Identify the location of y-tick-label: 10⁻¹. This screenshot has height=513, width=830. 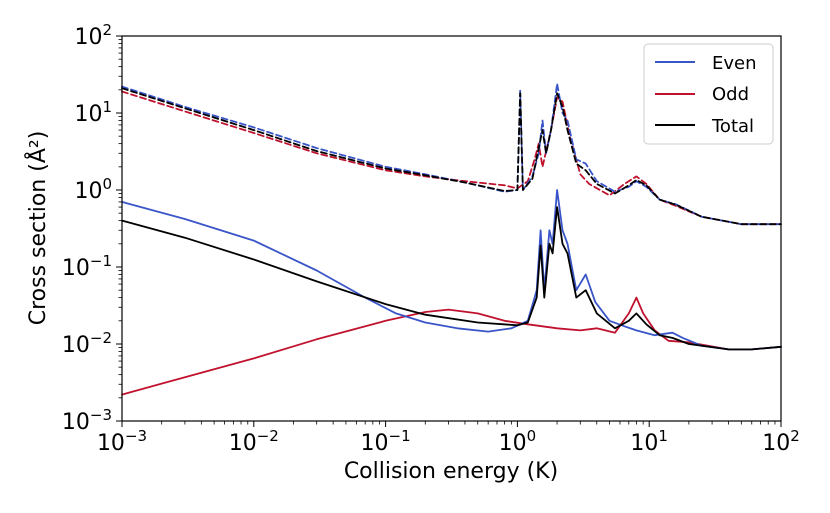
(87, 266).